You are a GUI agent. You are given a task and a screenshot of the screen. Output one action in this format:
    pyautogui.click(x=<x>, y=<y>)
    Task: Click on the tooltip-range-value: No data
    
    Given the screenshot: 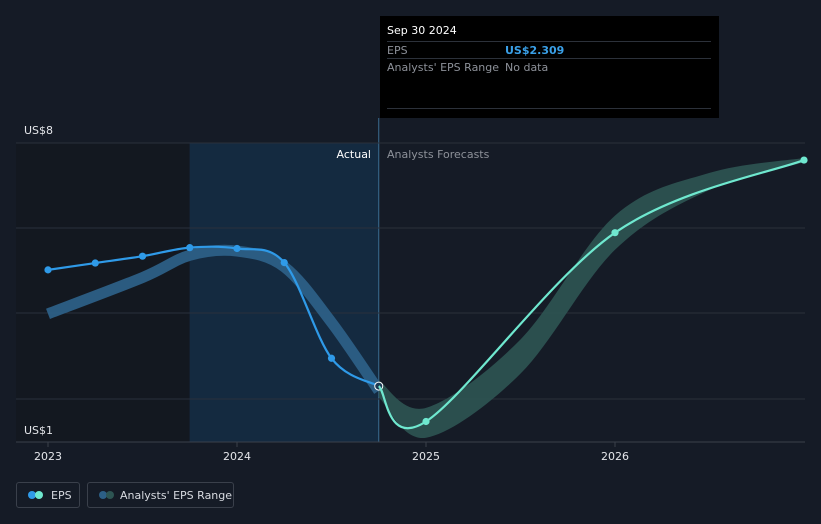 What is the action you would take?
    pyautogui.click(x=527, y=67)
    